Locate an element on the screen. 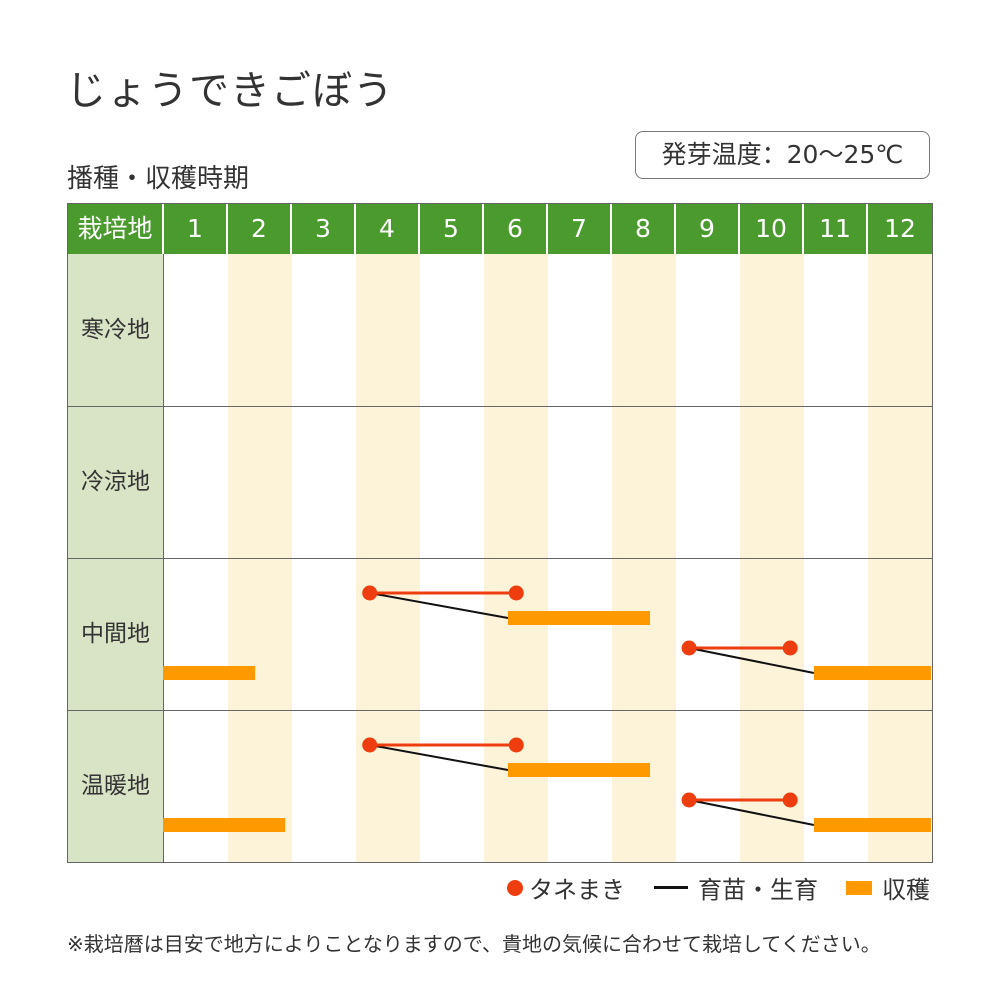 Image resolution: width=1000 pixels, height=1000 pixels. month-header: 8 is located at coordinates (644, 229).